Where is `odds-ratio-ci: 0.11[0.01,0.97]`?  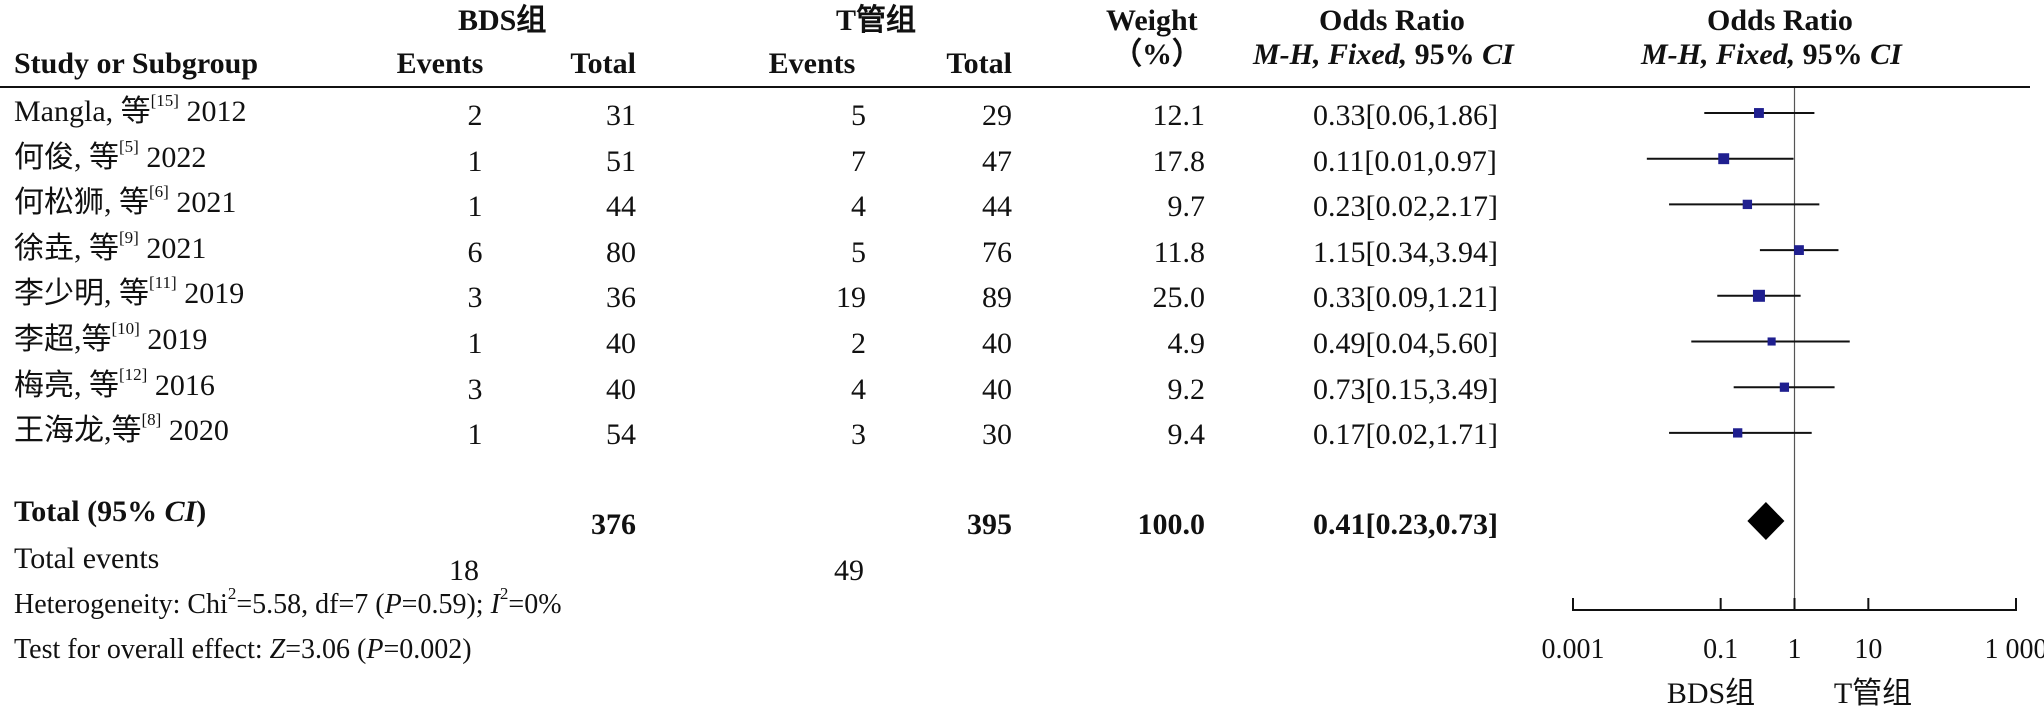 odds-ratio-ci: 0.11[0.01,0.97] is located at coordinates (1405, 161).